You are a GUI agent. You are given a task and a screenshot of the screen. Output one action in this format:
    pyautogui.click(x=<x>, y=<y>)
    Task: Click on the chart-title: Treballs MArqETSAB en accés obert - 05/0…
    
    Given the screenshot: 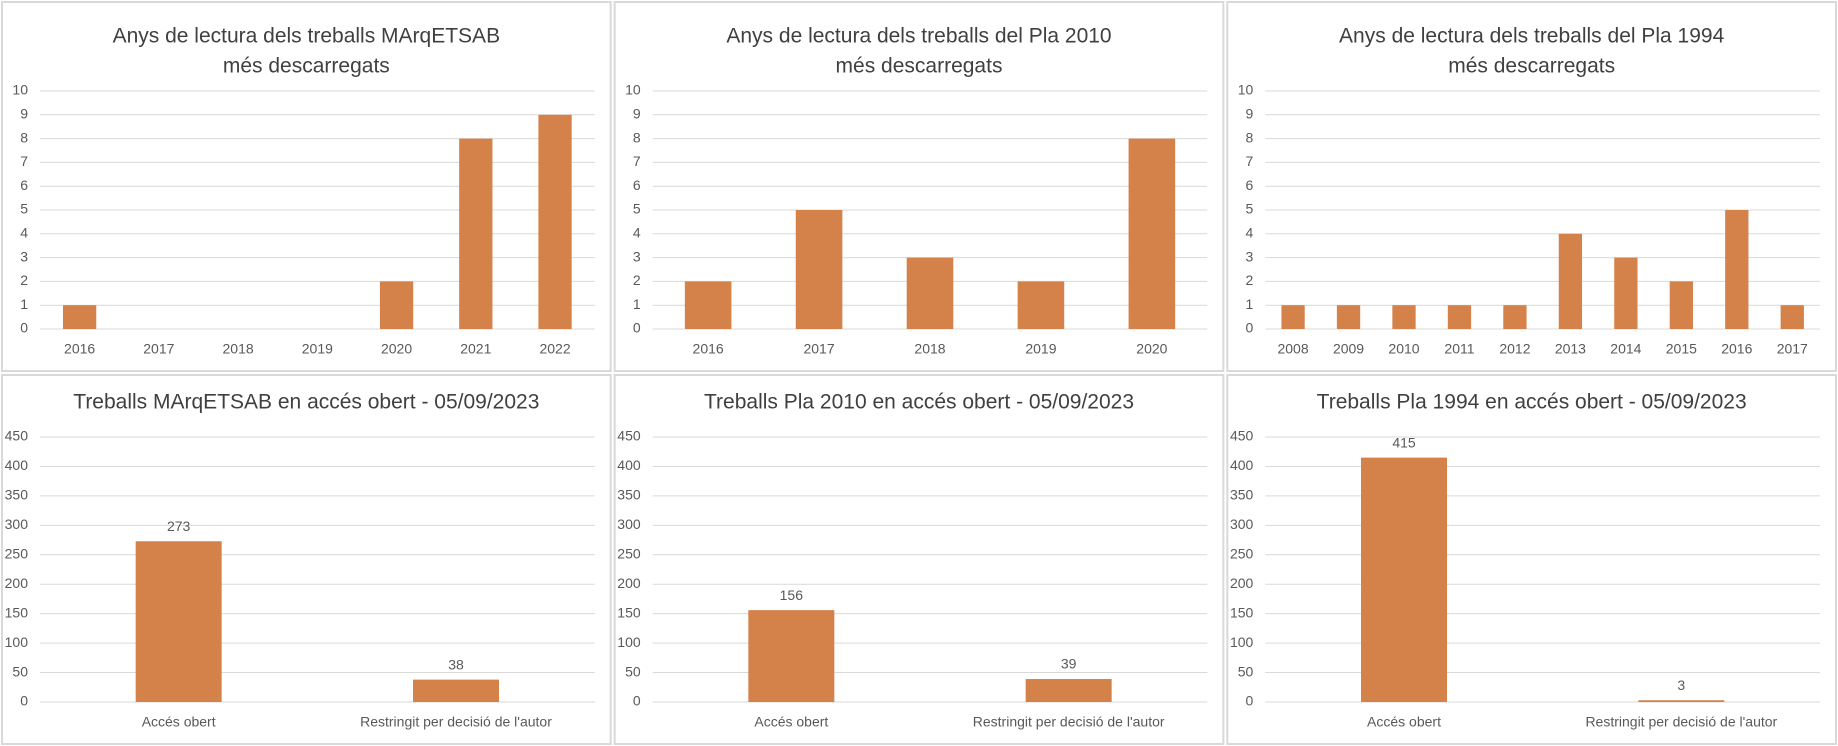 What is the action you would take?
    pyautogui.click(x=306, y=402)
    